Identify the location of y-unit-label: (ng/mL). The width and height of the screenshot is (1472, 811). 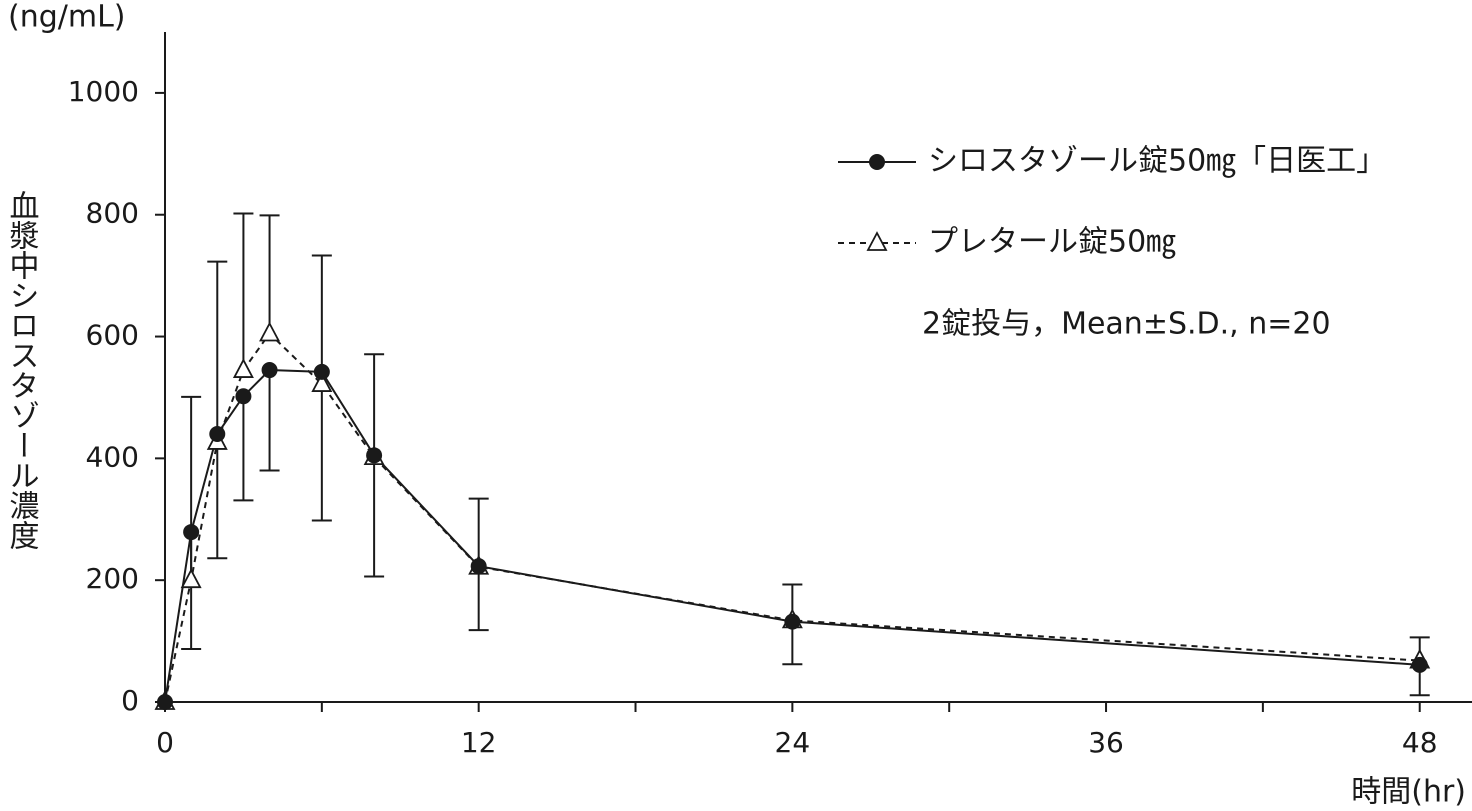
(67, 17).